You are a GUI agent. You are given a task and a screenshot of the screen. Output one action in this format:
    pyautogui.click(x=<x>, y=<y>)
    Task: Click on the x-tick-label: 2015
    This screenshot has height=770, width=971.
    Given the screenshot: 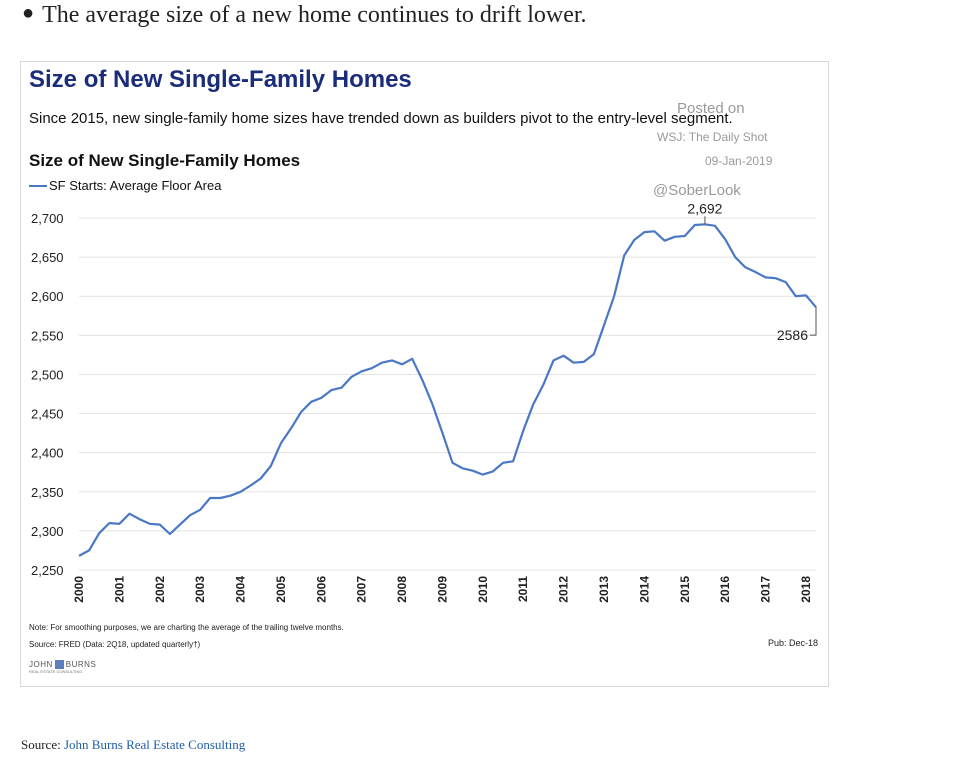 What is the action you would take?
    pyautogui.click(x=685, y=589)
    